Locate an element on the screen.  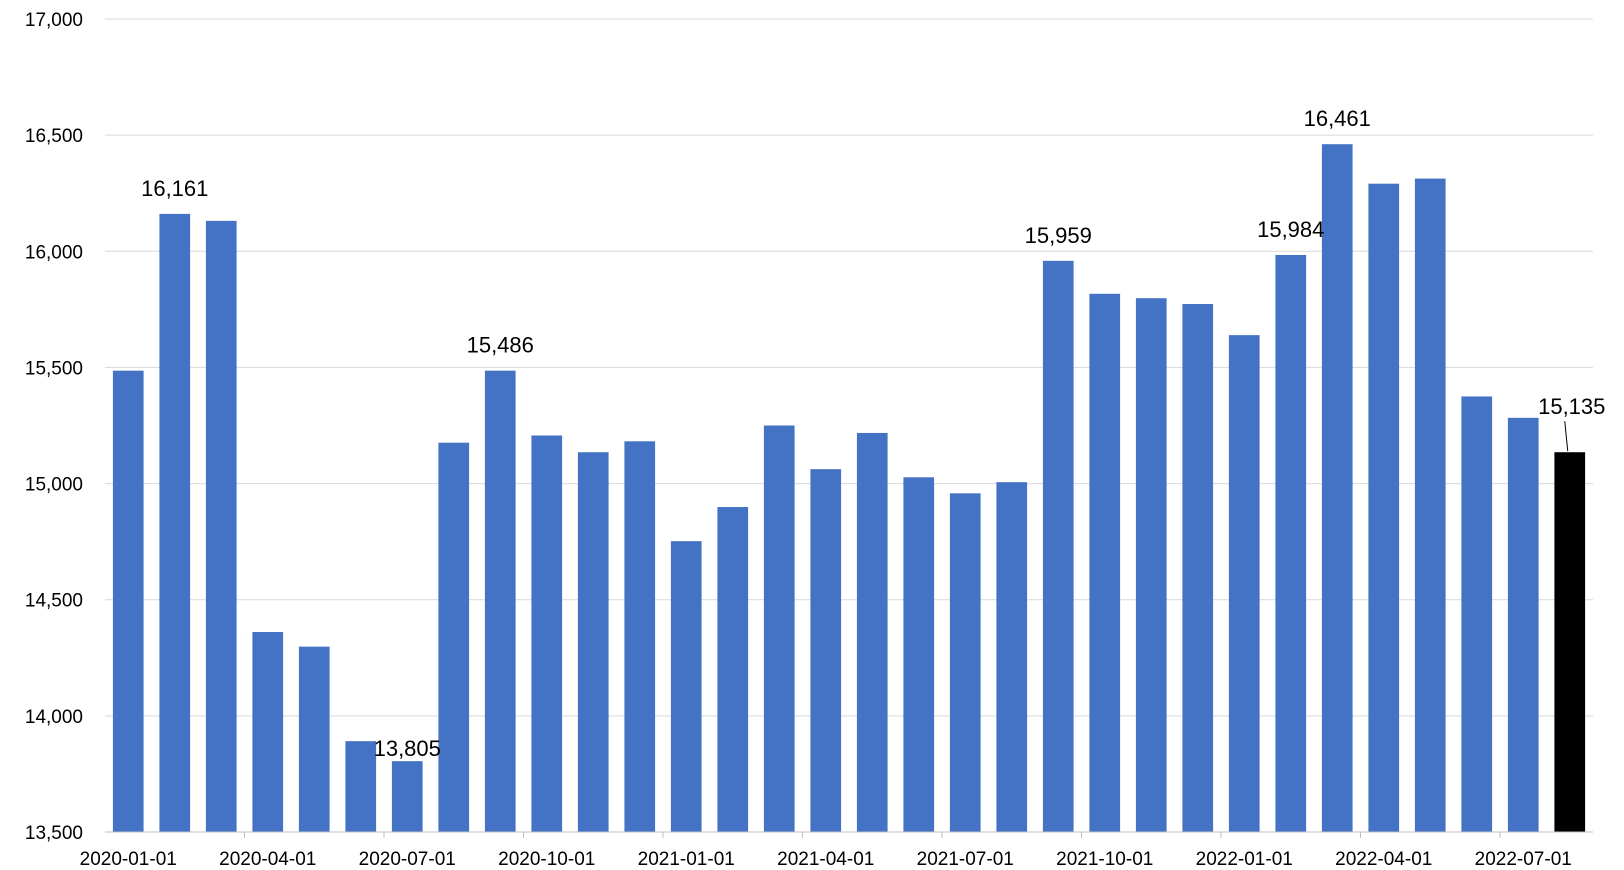
data-label: 13,805 is located at coordinates (407, 748).